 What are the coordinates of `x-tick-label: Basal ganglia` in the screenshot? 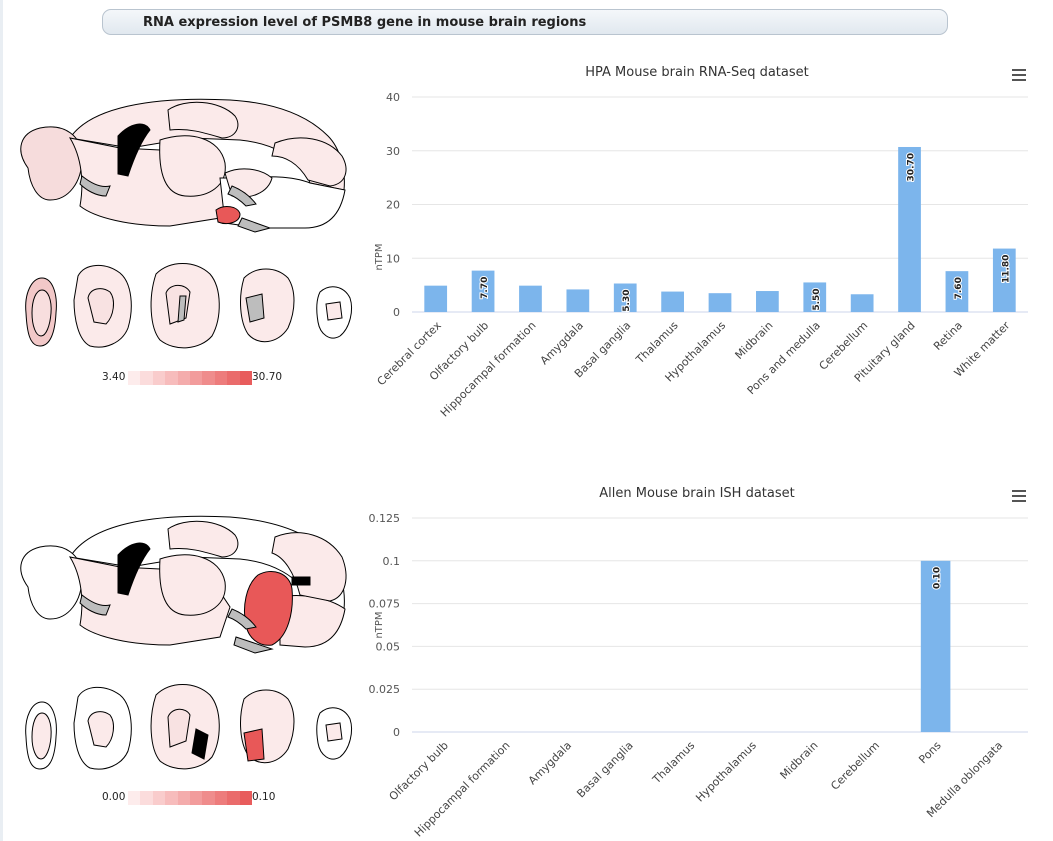 It's located at (604, 769).